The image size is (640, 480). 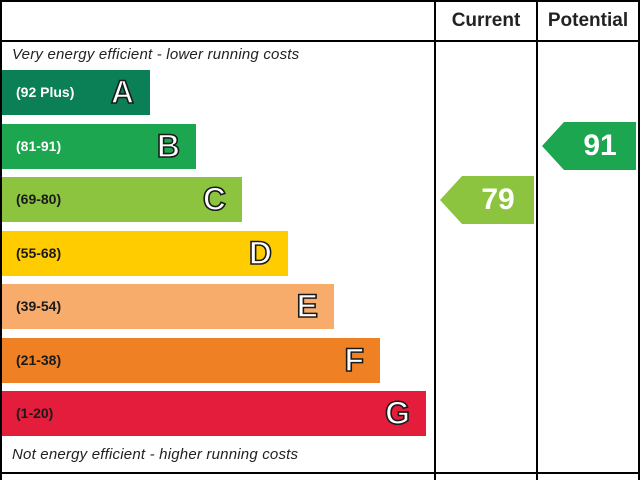 What do you see at coordinates (486, 20) in the screenshot?
I see `current-column-header: Current` at bounding box center [486, 20].